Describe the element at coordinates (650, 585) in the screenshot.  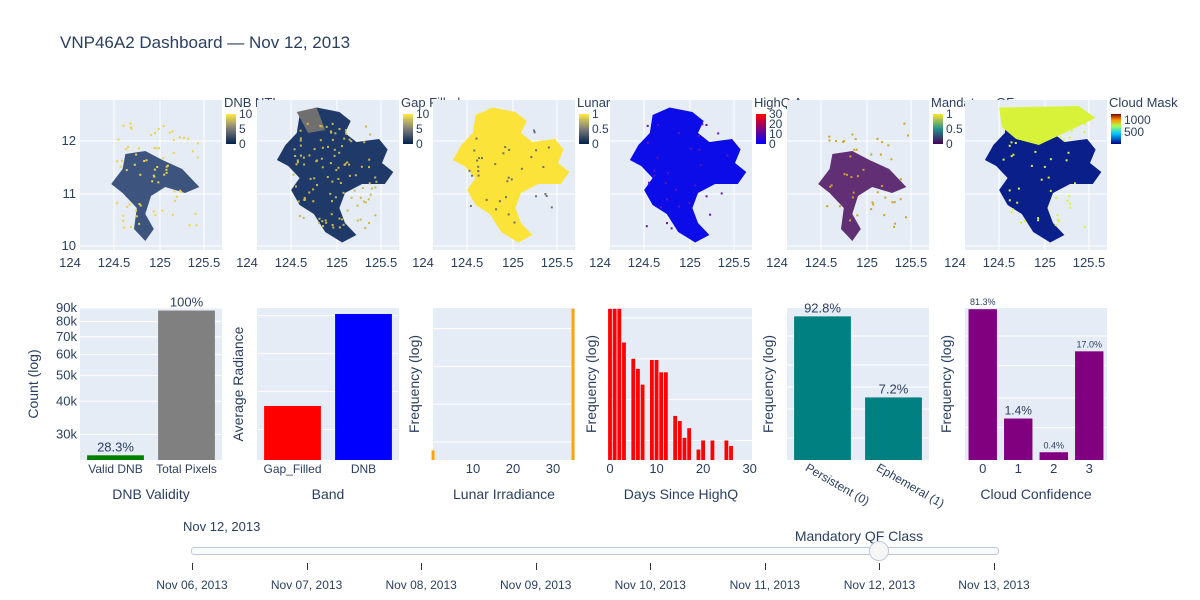
I see `slider-tick-label: Nov 10, 2013` at that location.